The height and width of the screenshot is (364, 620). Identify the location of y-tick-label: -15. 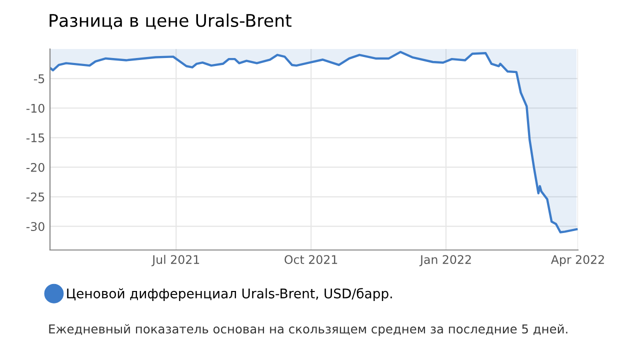
(35, 138).